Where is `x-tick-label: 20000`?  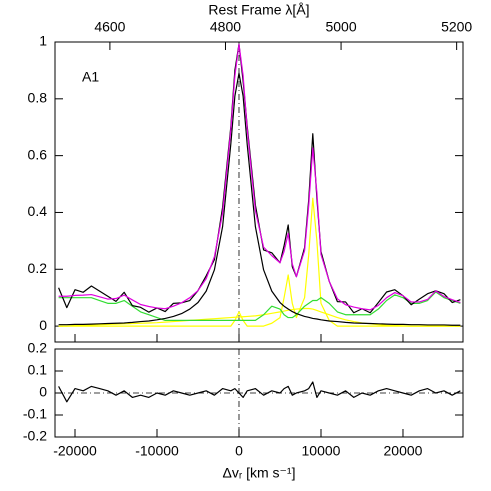 x-tick-label: 20000 is located at coordinates (403, 451).